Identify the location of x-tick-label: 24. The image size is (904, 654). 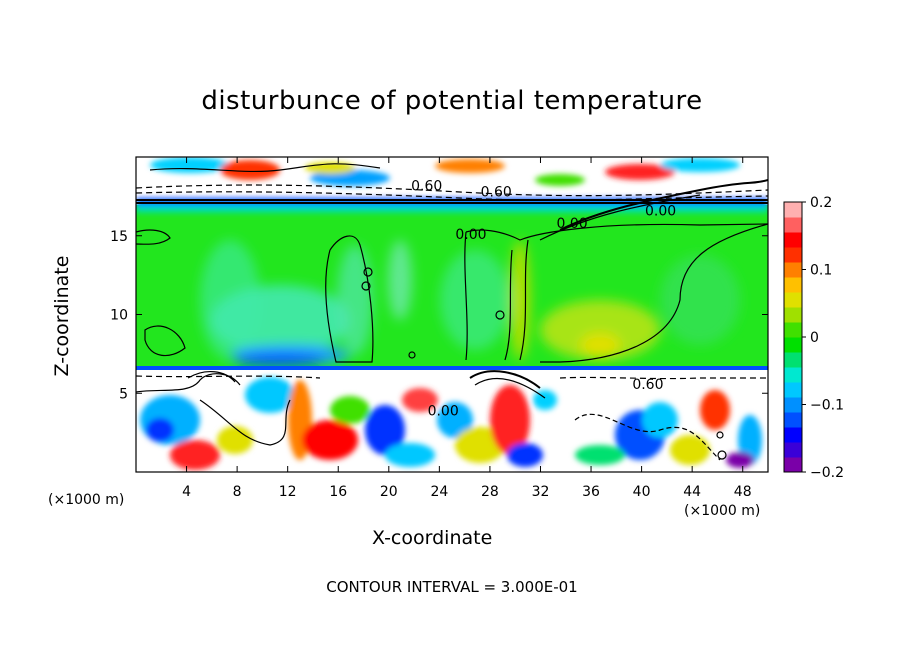
(439, 492).